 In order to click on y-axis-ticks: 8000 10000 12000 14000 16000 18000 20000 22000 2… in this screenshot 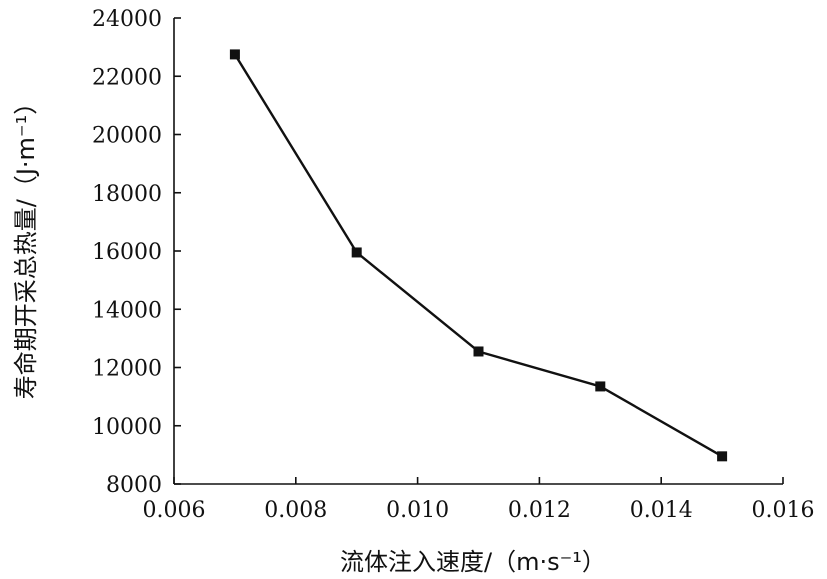, I will do `click(136, 252)`.